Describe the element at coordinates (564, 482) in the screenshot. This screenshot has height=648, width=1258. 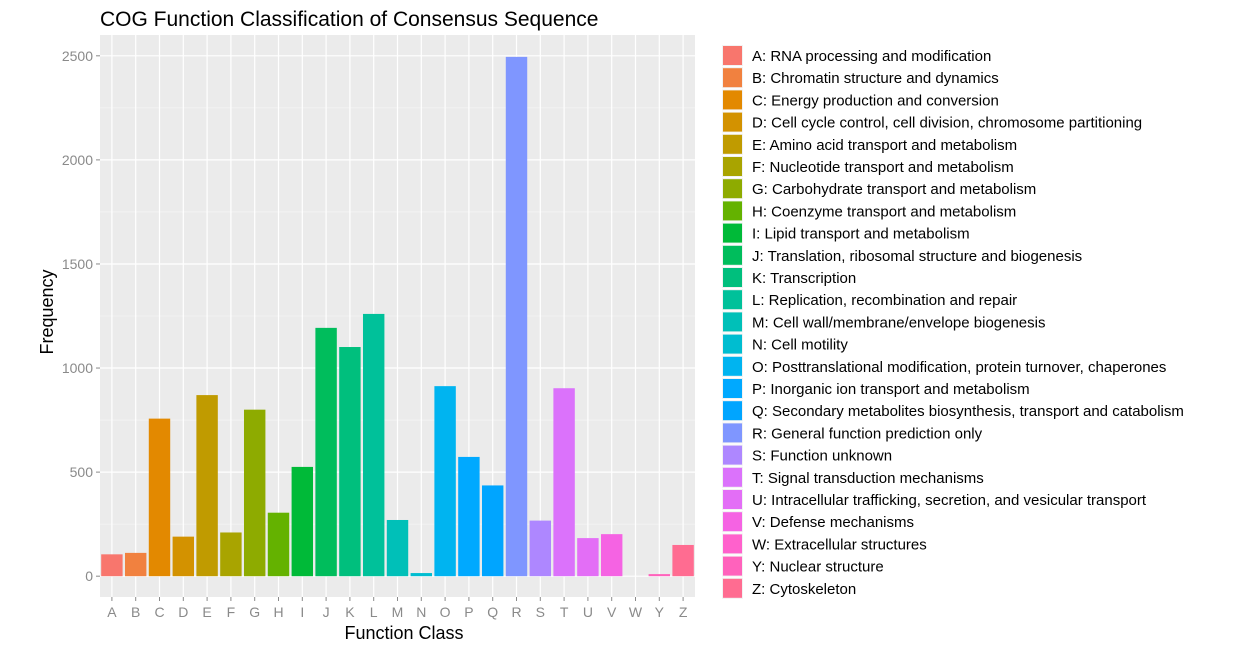
I see `bar-T` at that location.